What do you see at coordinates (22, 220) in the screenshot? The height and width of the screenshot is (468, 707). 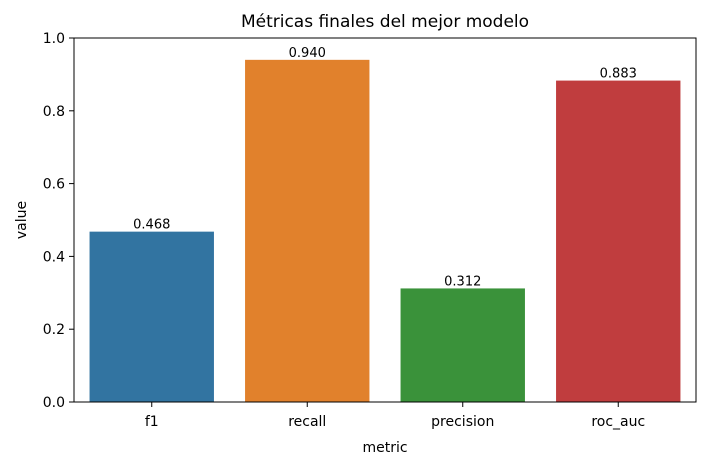 I see `y-axis-label: value` at bounding box center [22, 220].